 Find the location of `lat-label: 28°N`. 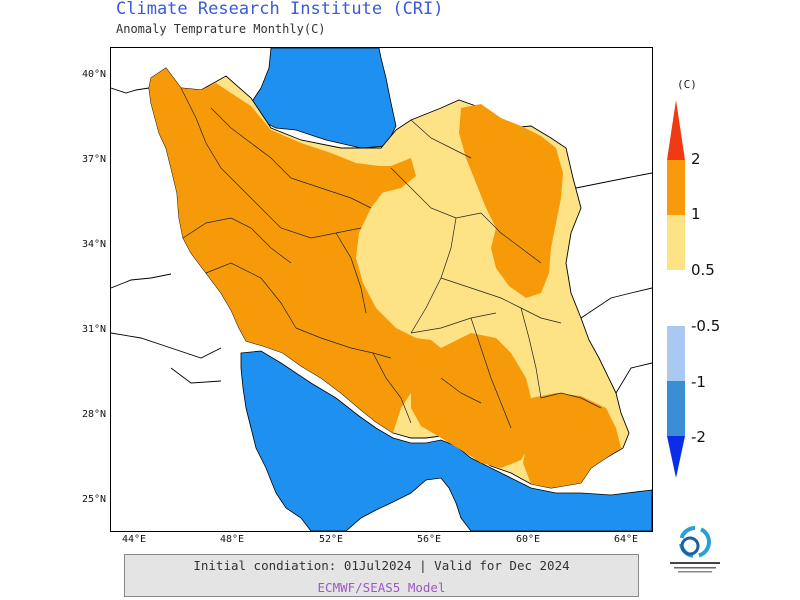

lat-label: 28°N is located at coordinates (94, 414).